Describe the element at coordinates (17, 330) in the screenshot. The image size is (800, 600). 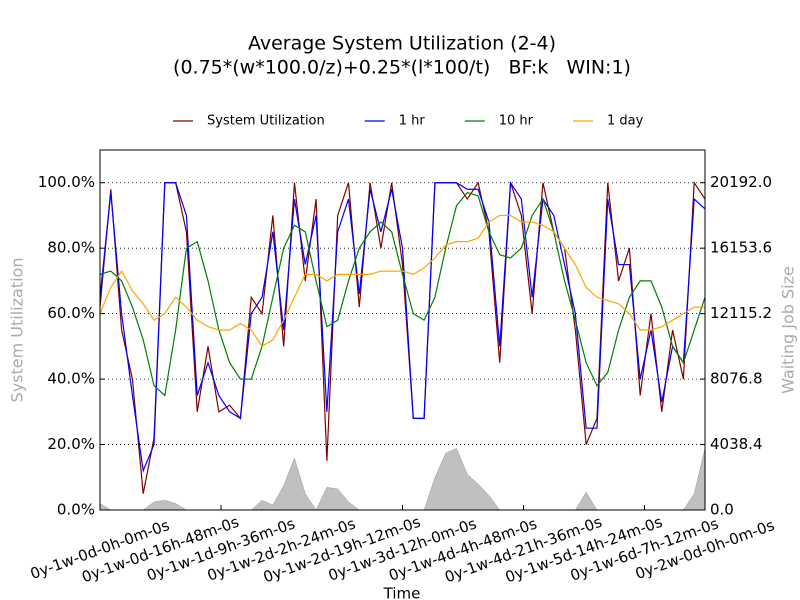
I see `y-axis-label: System Utilization` at that location.